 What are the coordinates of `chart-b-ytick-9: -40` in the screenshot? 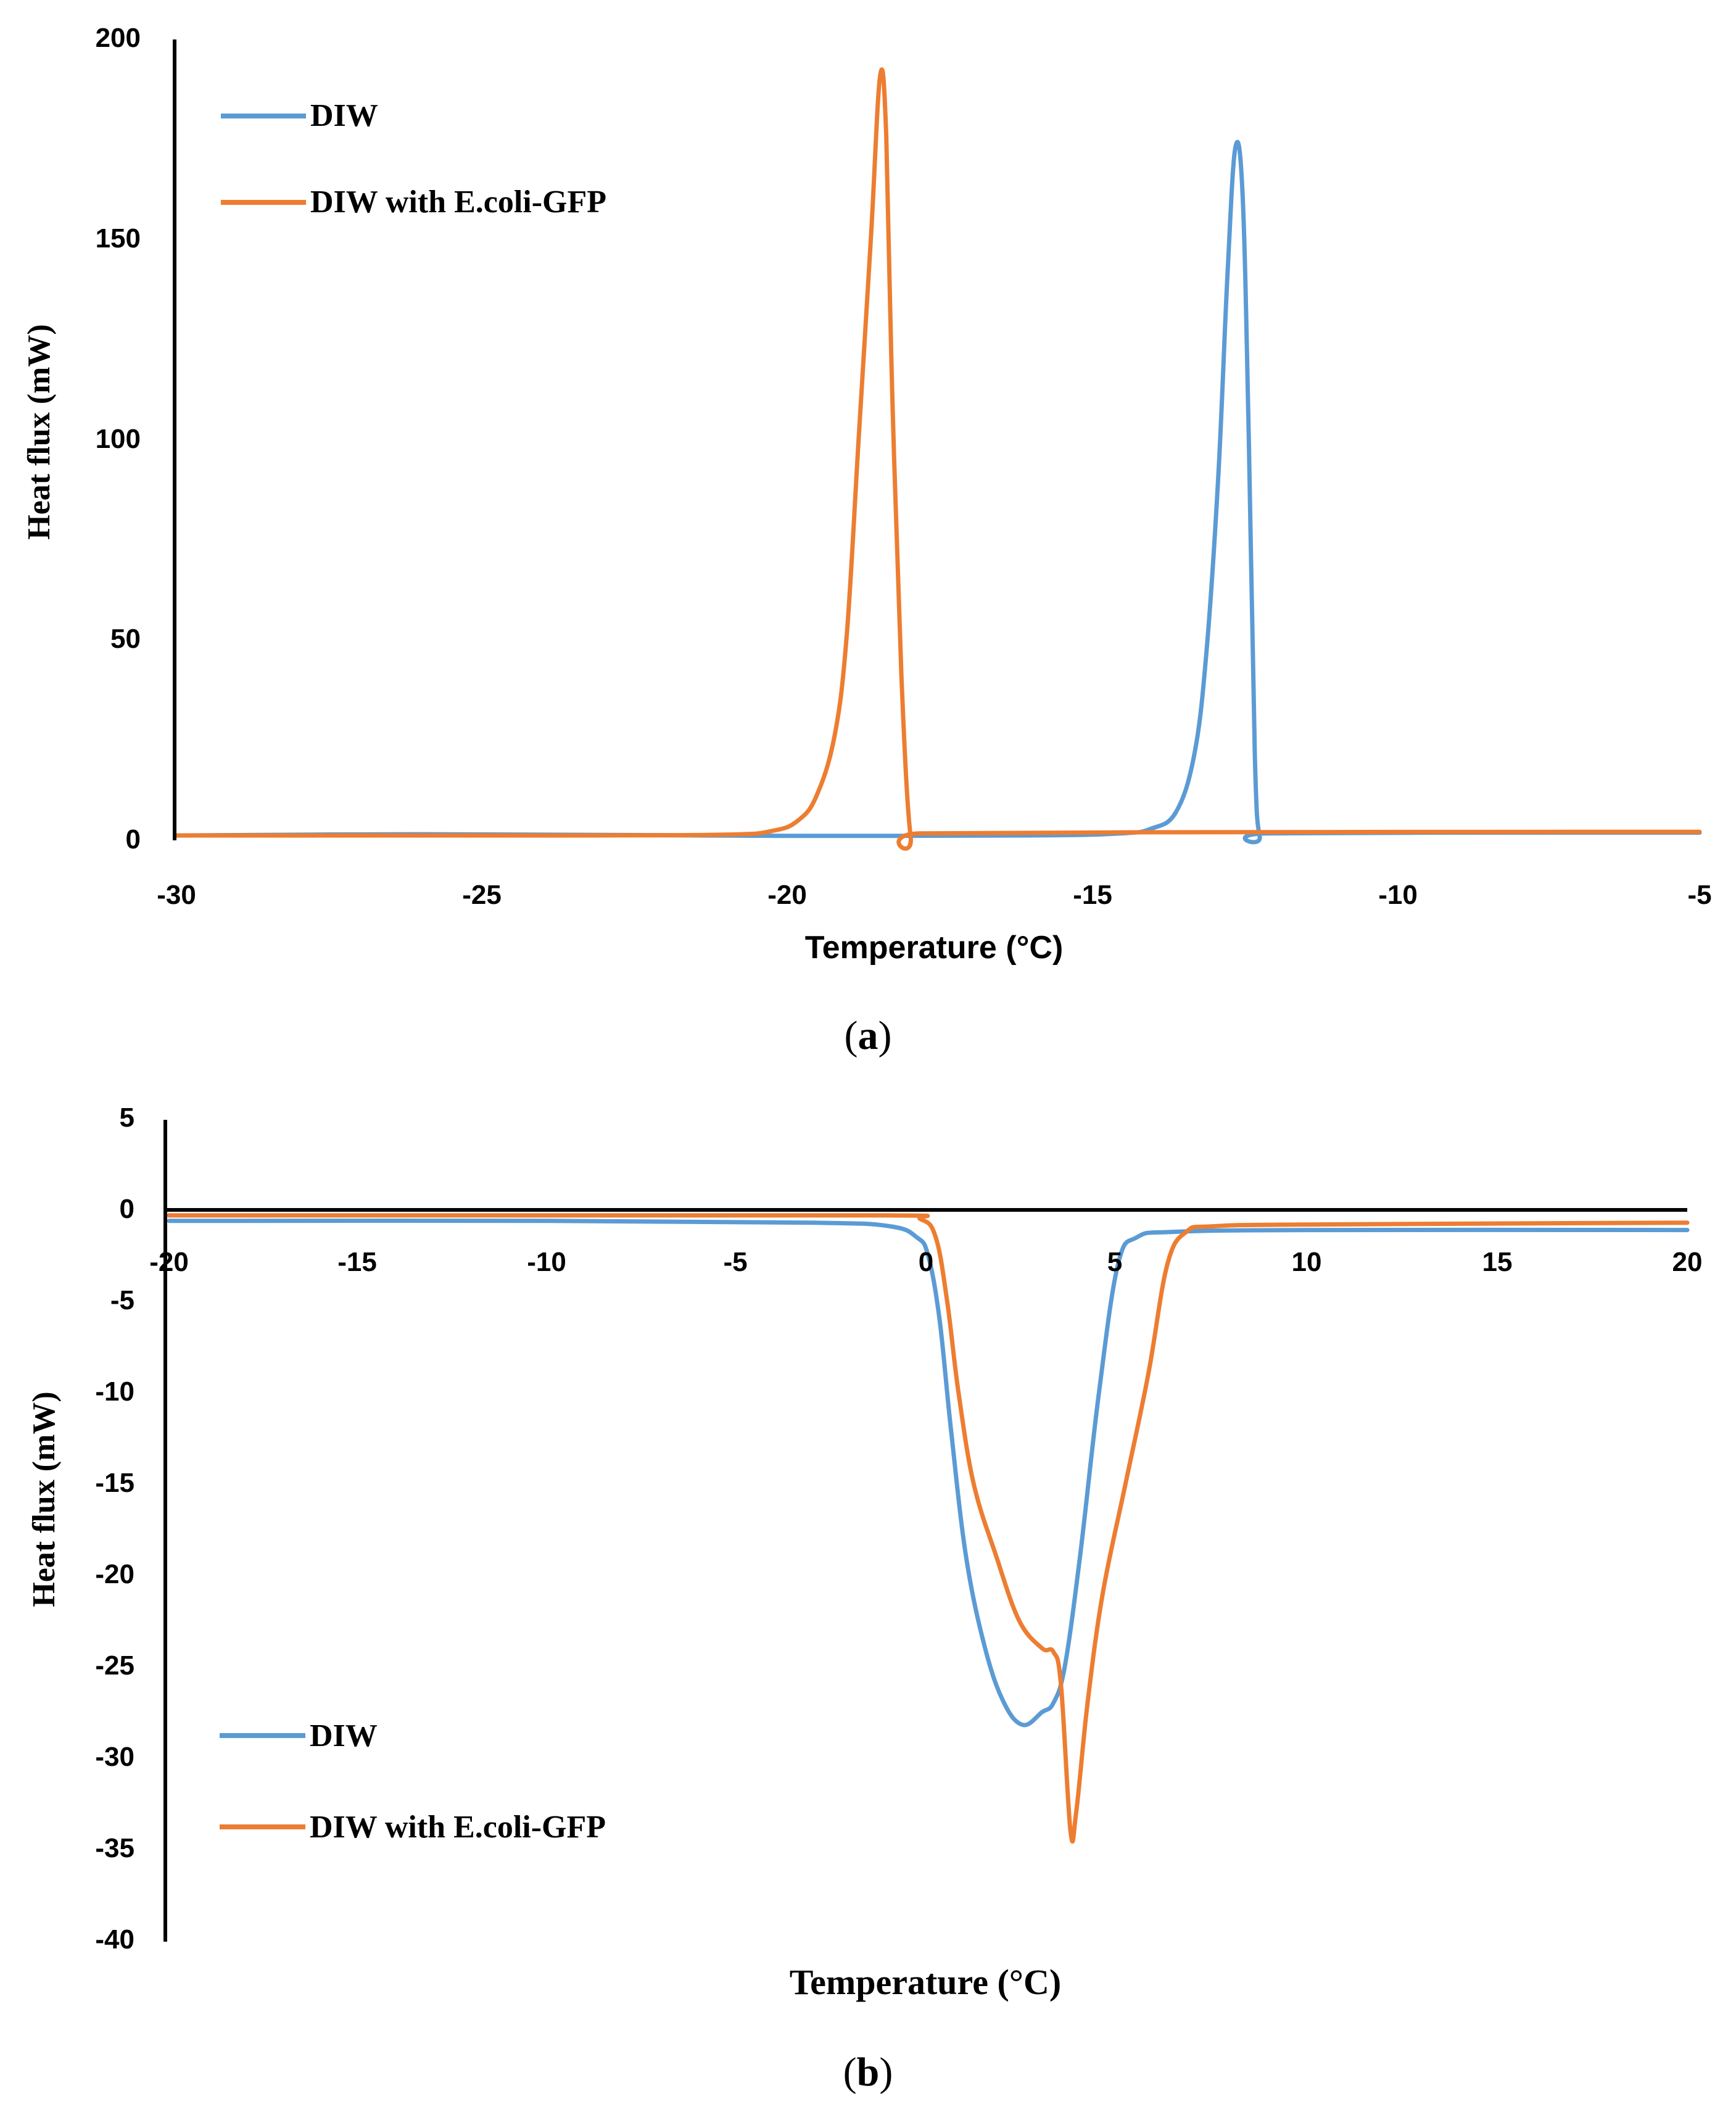 It's located at (114, 1939).